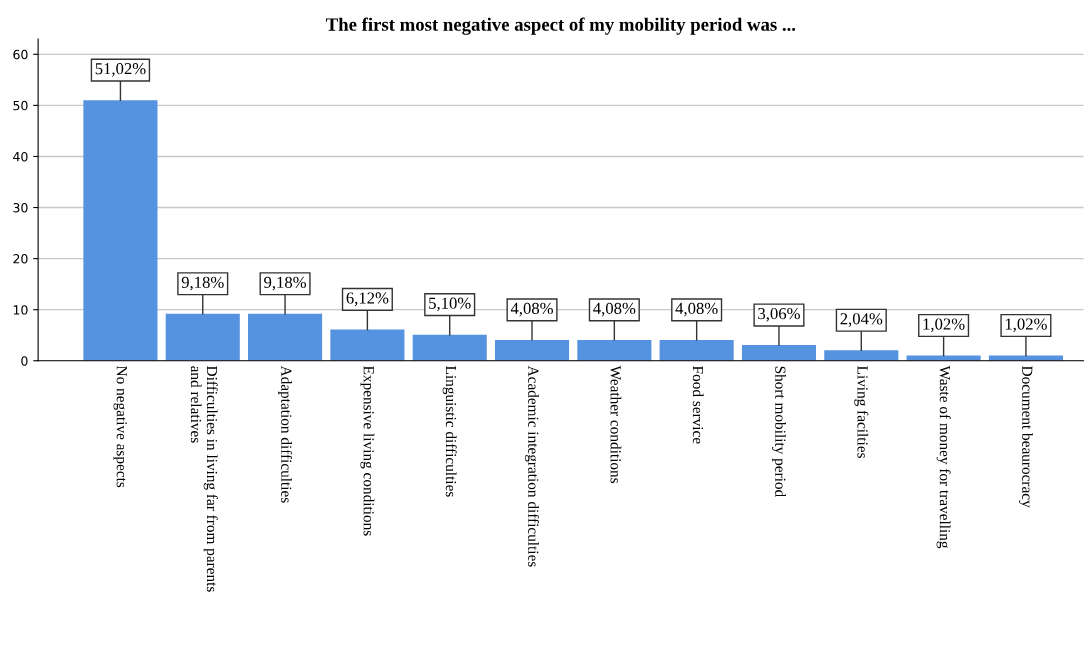 This screenshot has width=1089, height=650. I want to click on y-tick-label: 50, so click(20, 105).